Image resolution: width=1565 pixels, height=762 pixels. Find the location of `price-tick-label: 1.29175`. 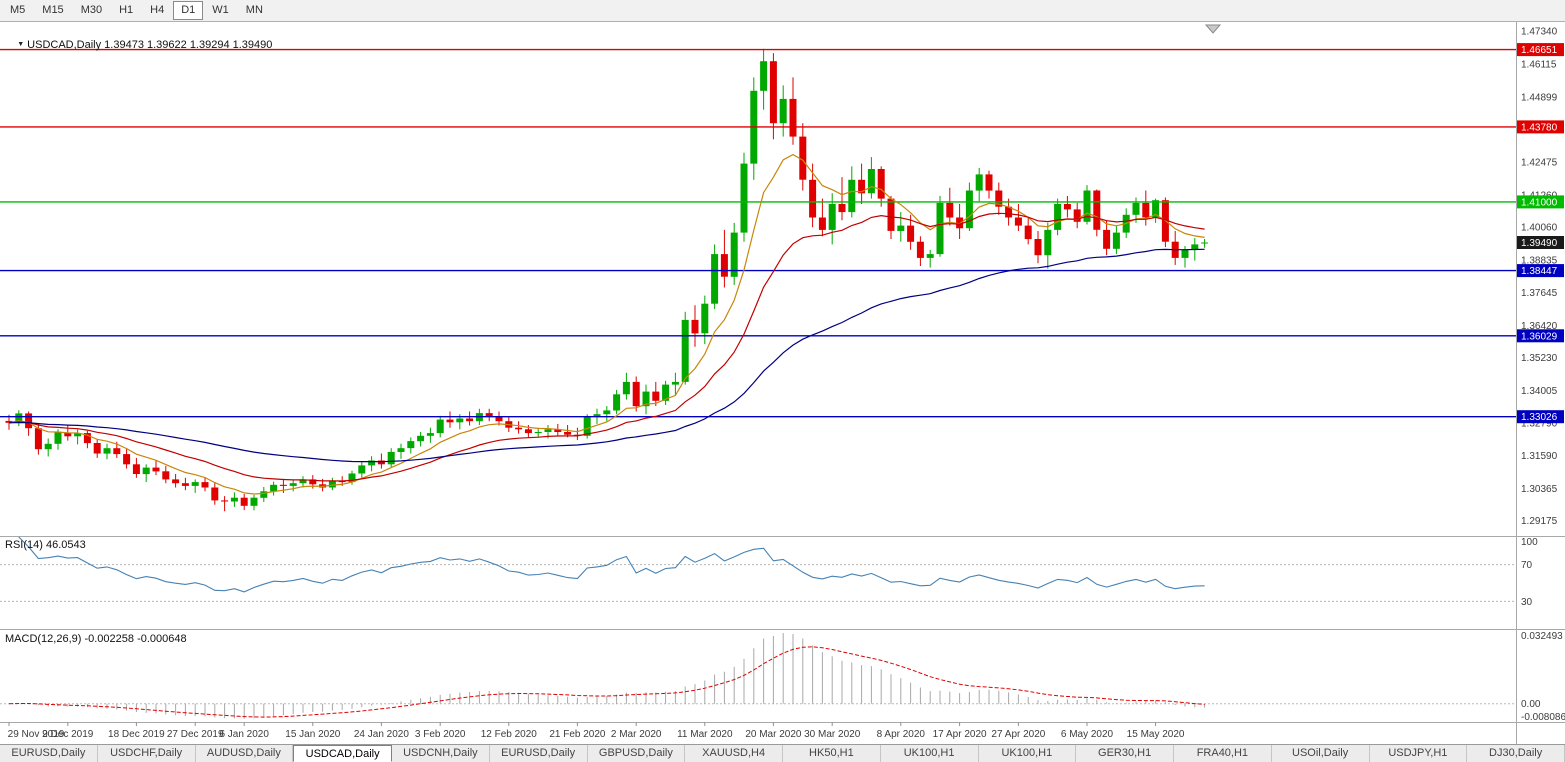

price-tick-label: 1.29175 is located at coordinates (1539, 521).